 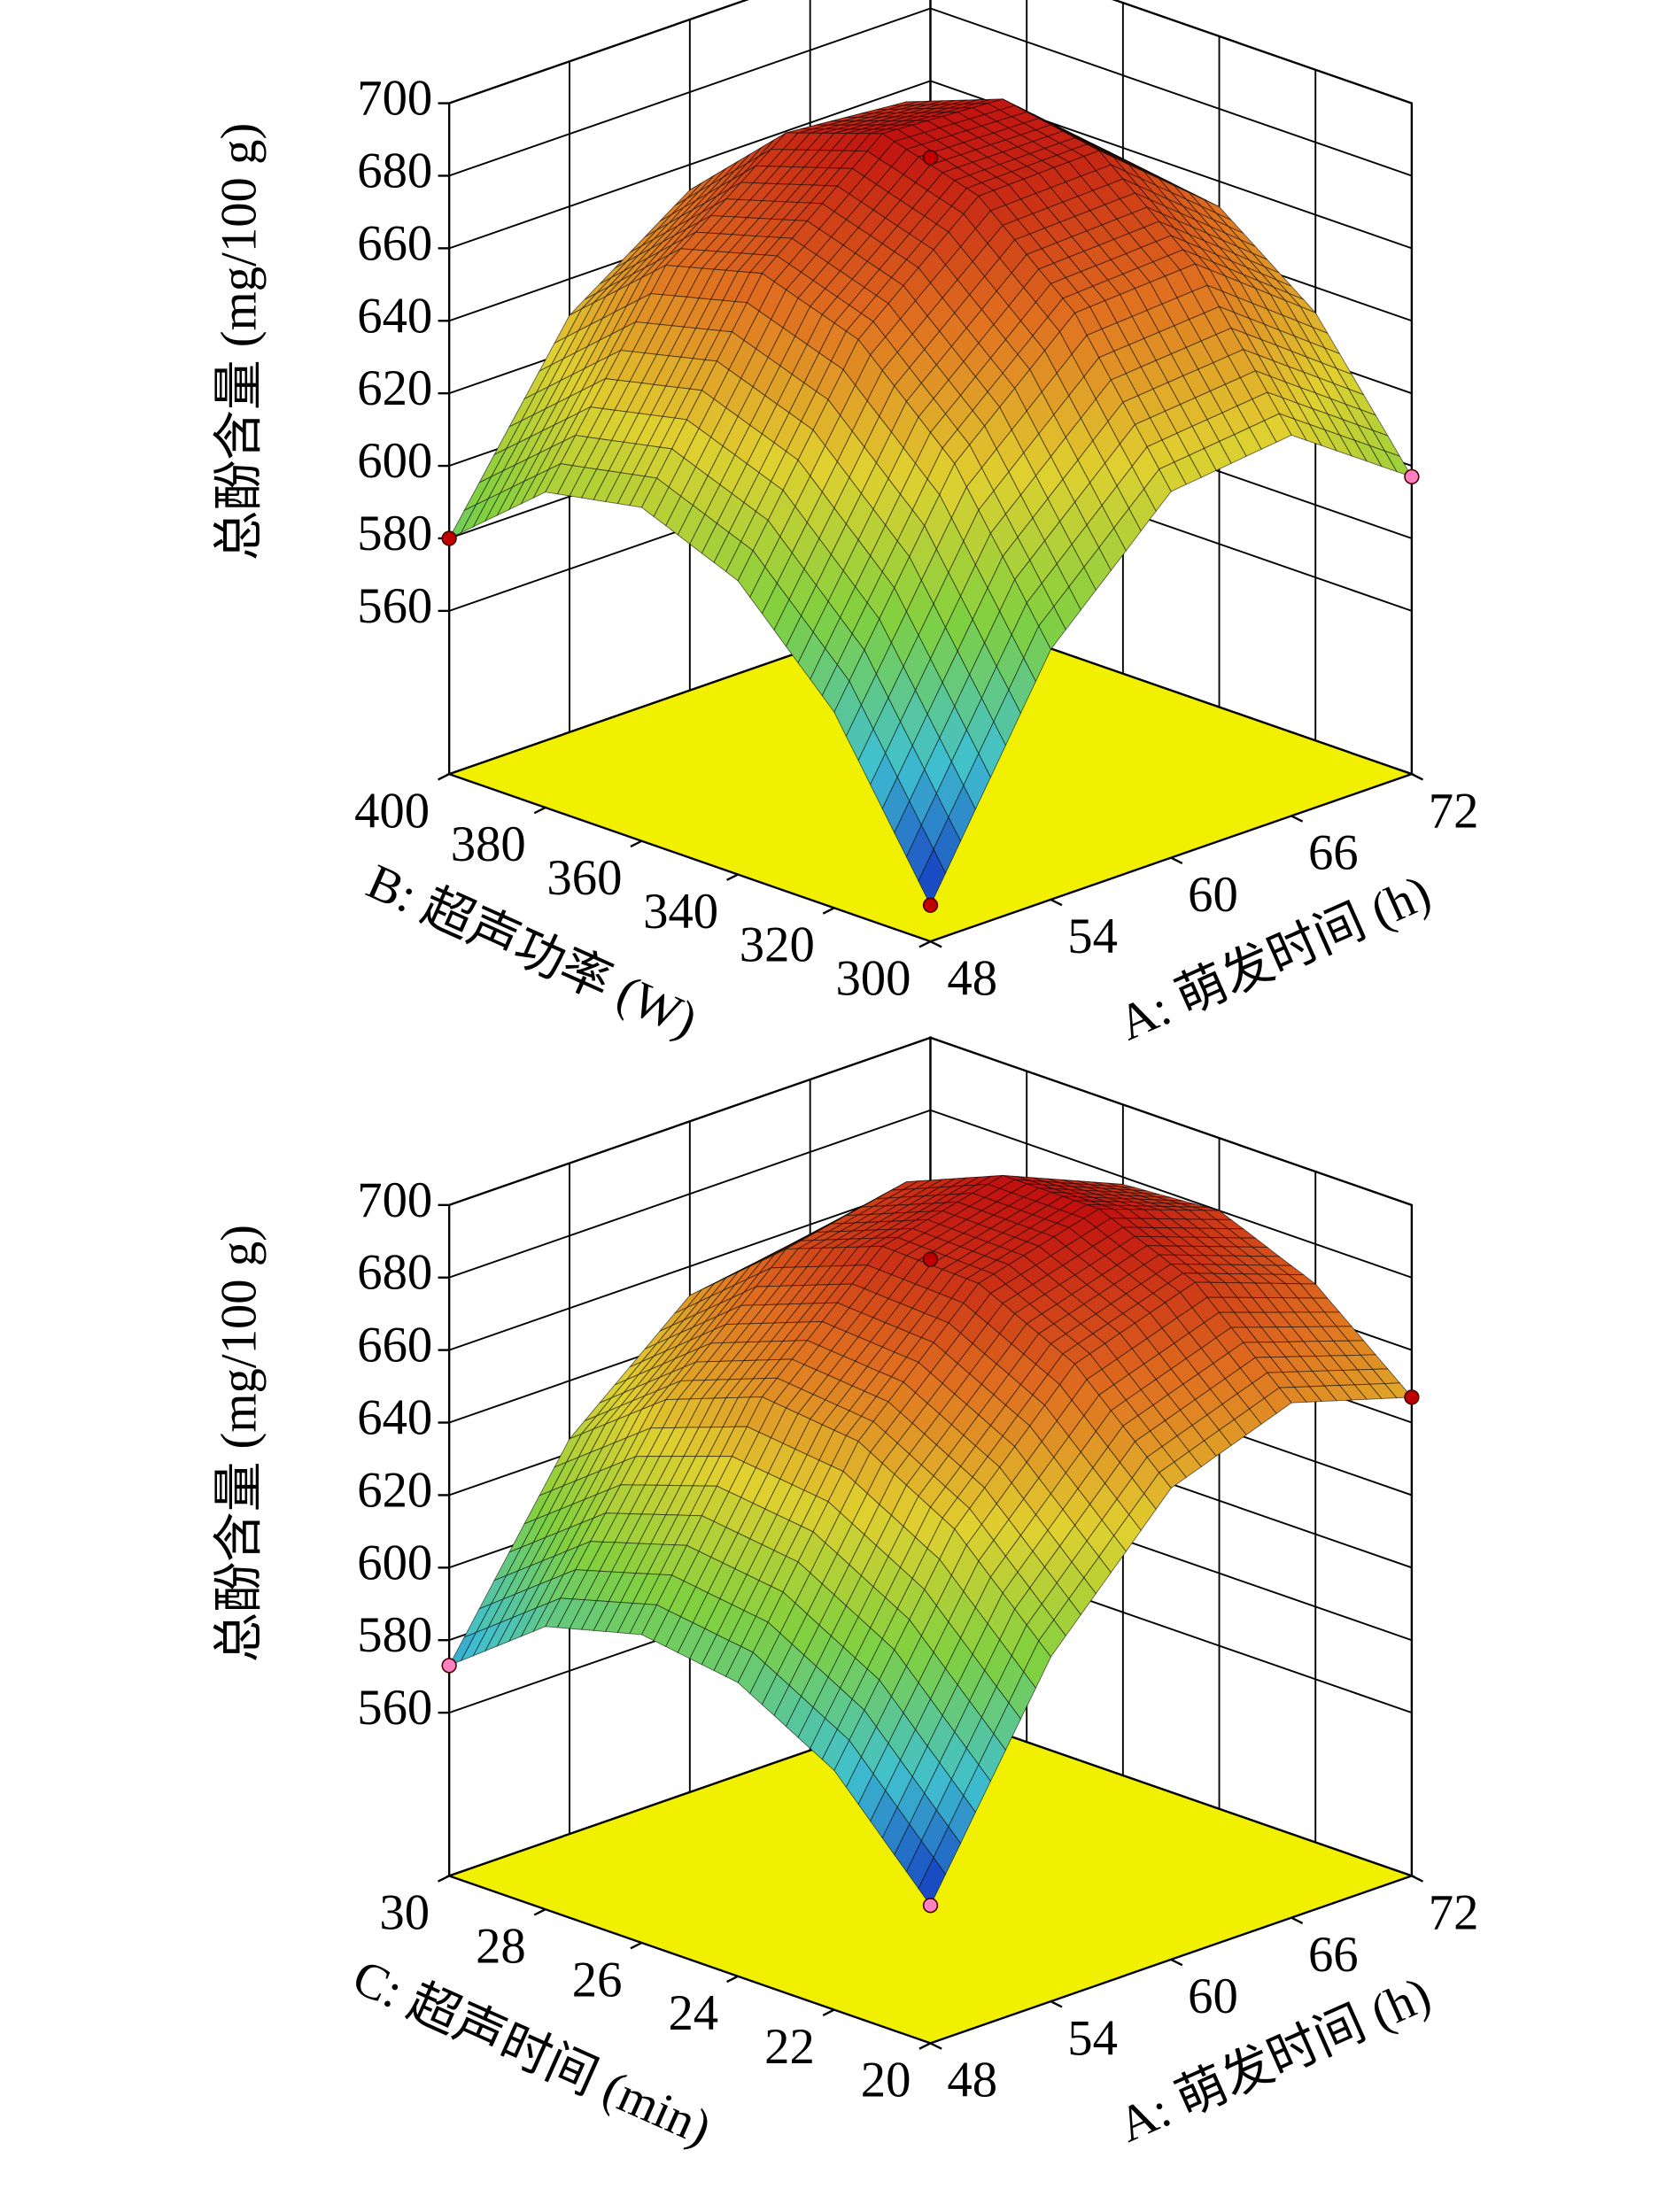 I want to click on y-tick-label: 300, so click(x=873, y=978).